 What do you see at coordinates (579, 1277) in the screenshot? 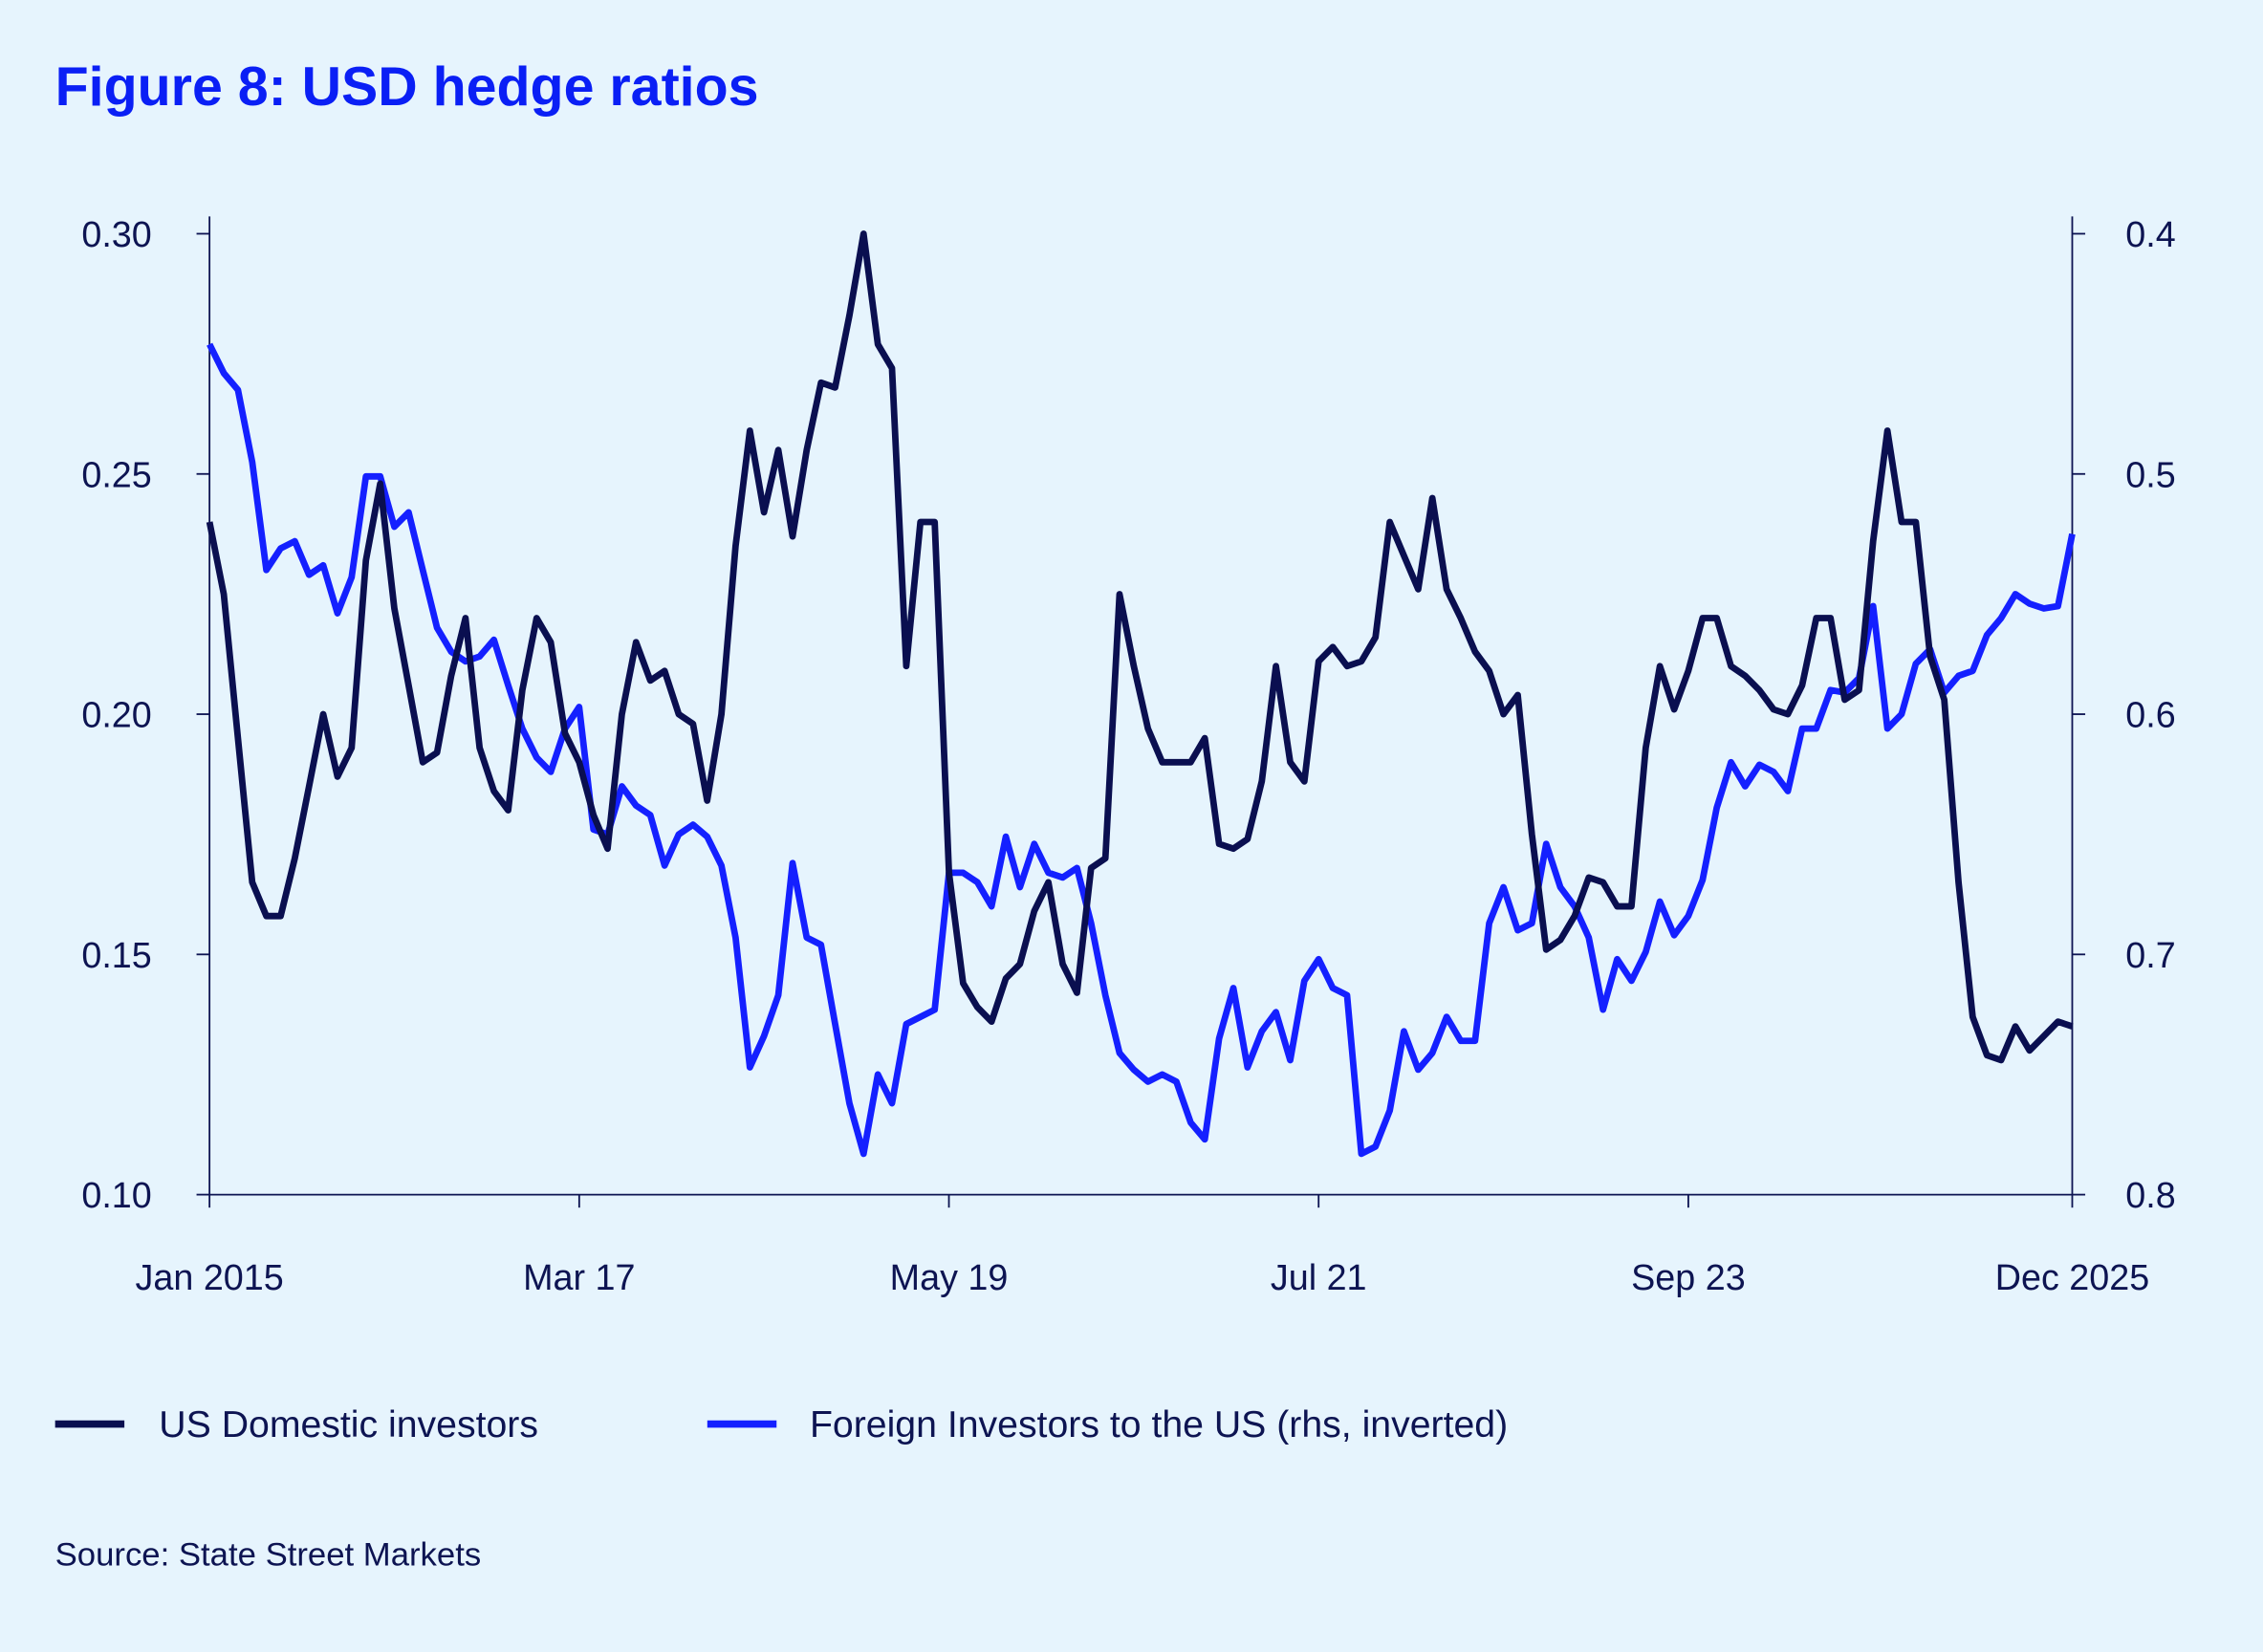
I see `x-tick-label: Mar 17` at bounding box center [579, 1277].